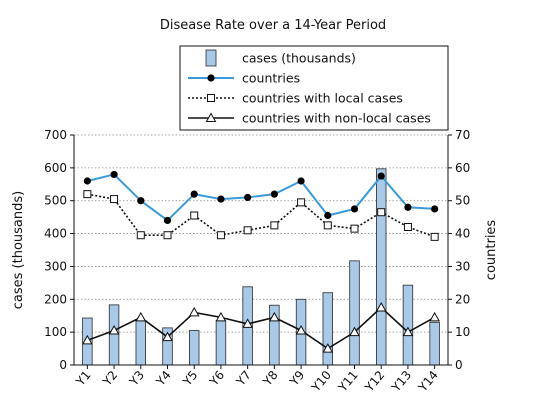  What do you see at coordinates (194, 311) in the screenshot?
I see `point-open-triangle-Y5` at bounding box center [194, 311].